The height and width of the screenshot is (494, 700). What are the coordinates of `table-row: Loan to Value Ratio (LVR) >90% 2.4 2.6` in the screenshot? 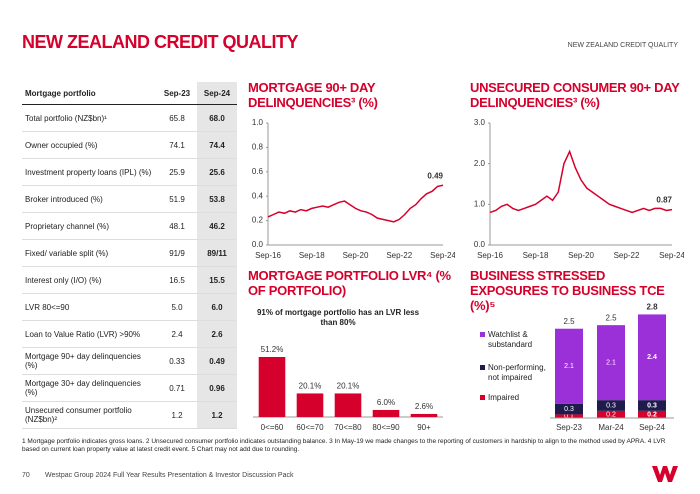 It's located at (129, 334).